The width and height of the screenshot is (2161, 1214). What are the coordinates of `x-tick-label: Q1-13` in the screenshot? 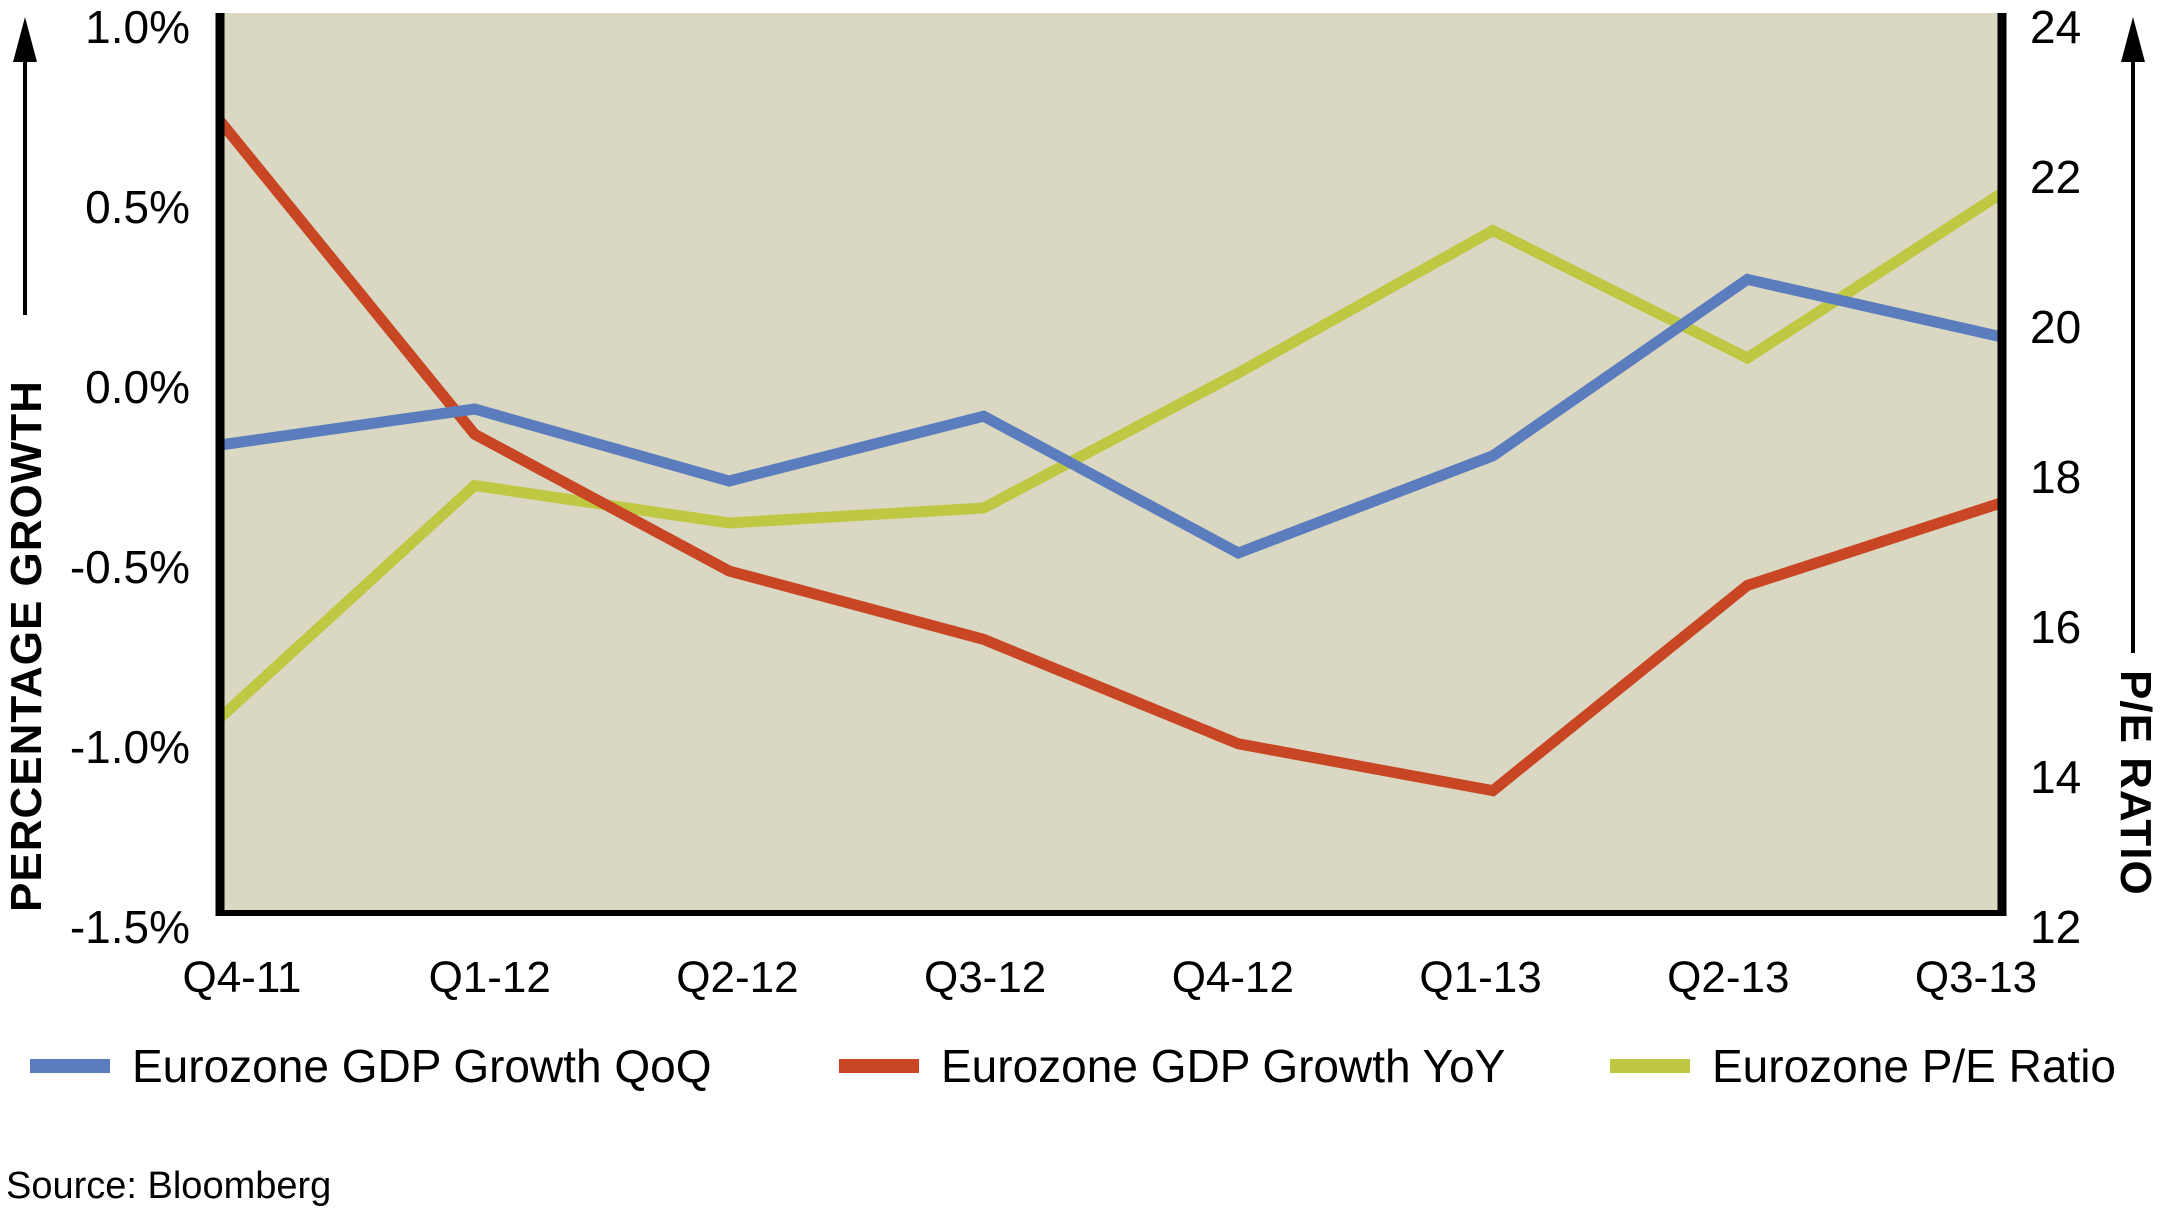 It's located at (1480, 977).